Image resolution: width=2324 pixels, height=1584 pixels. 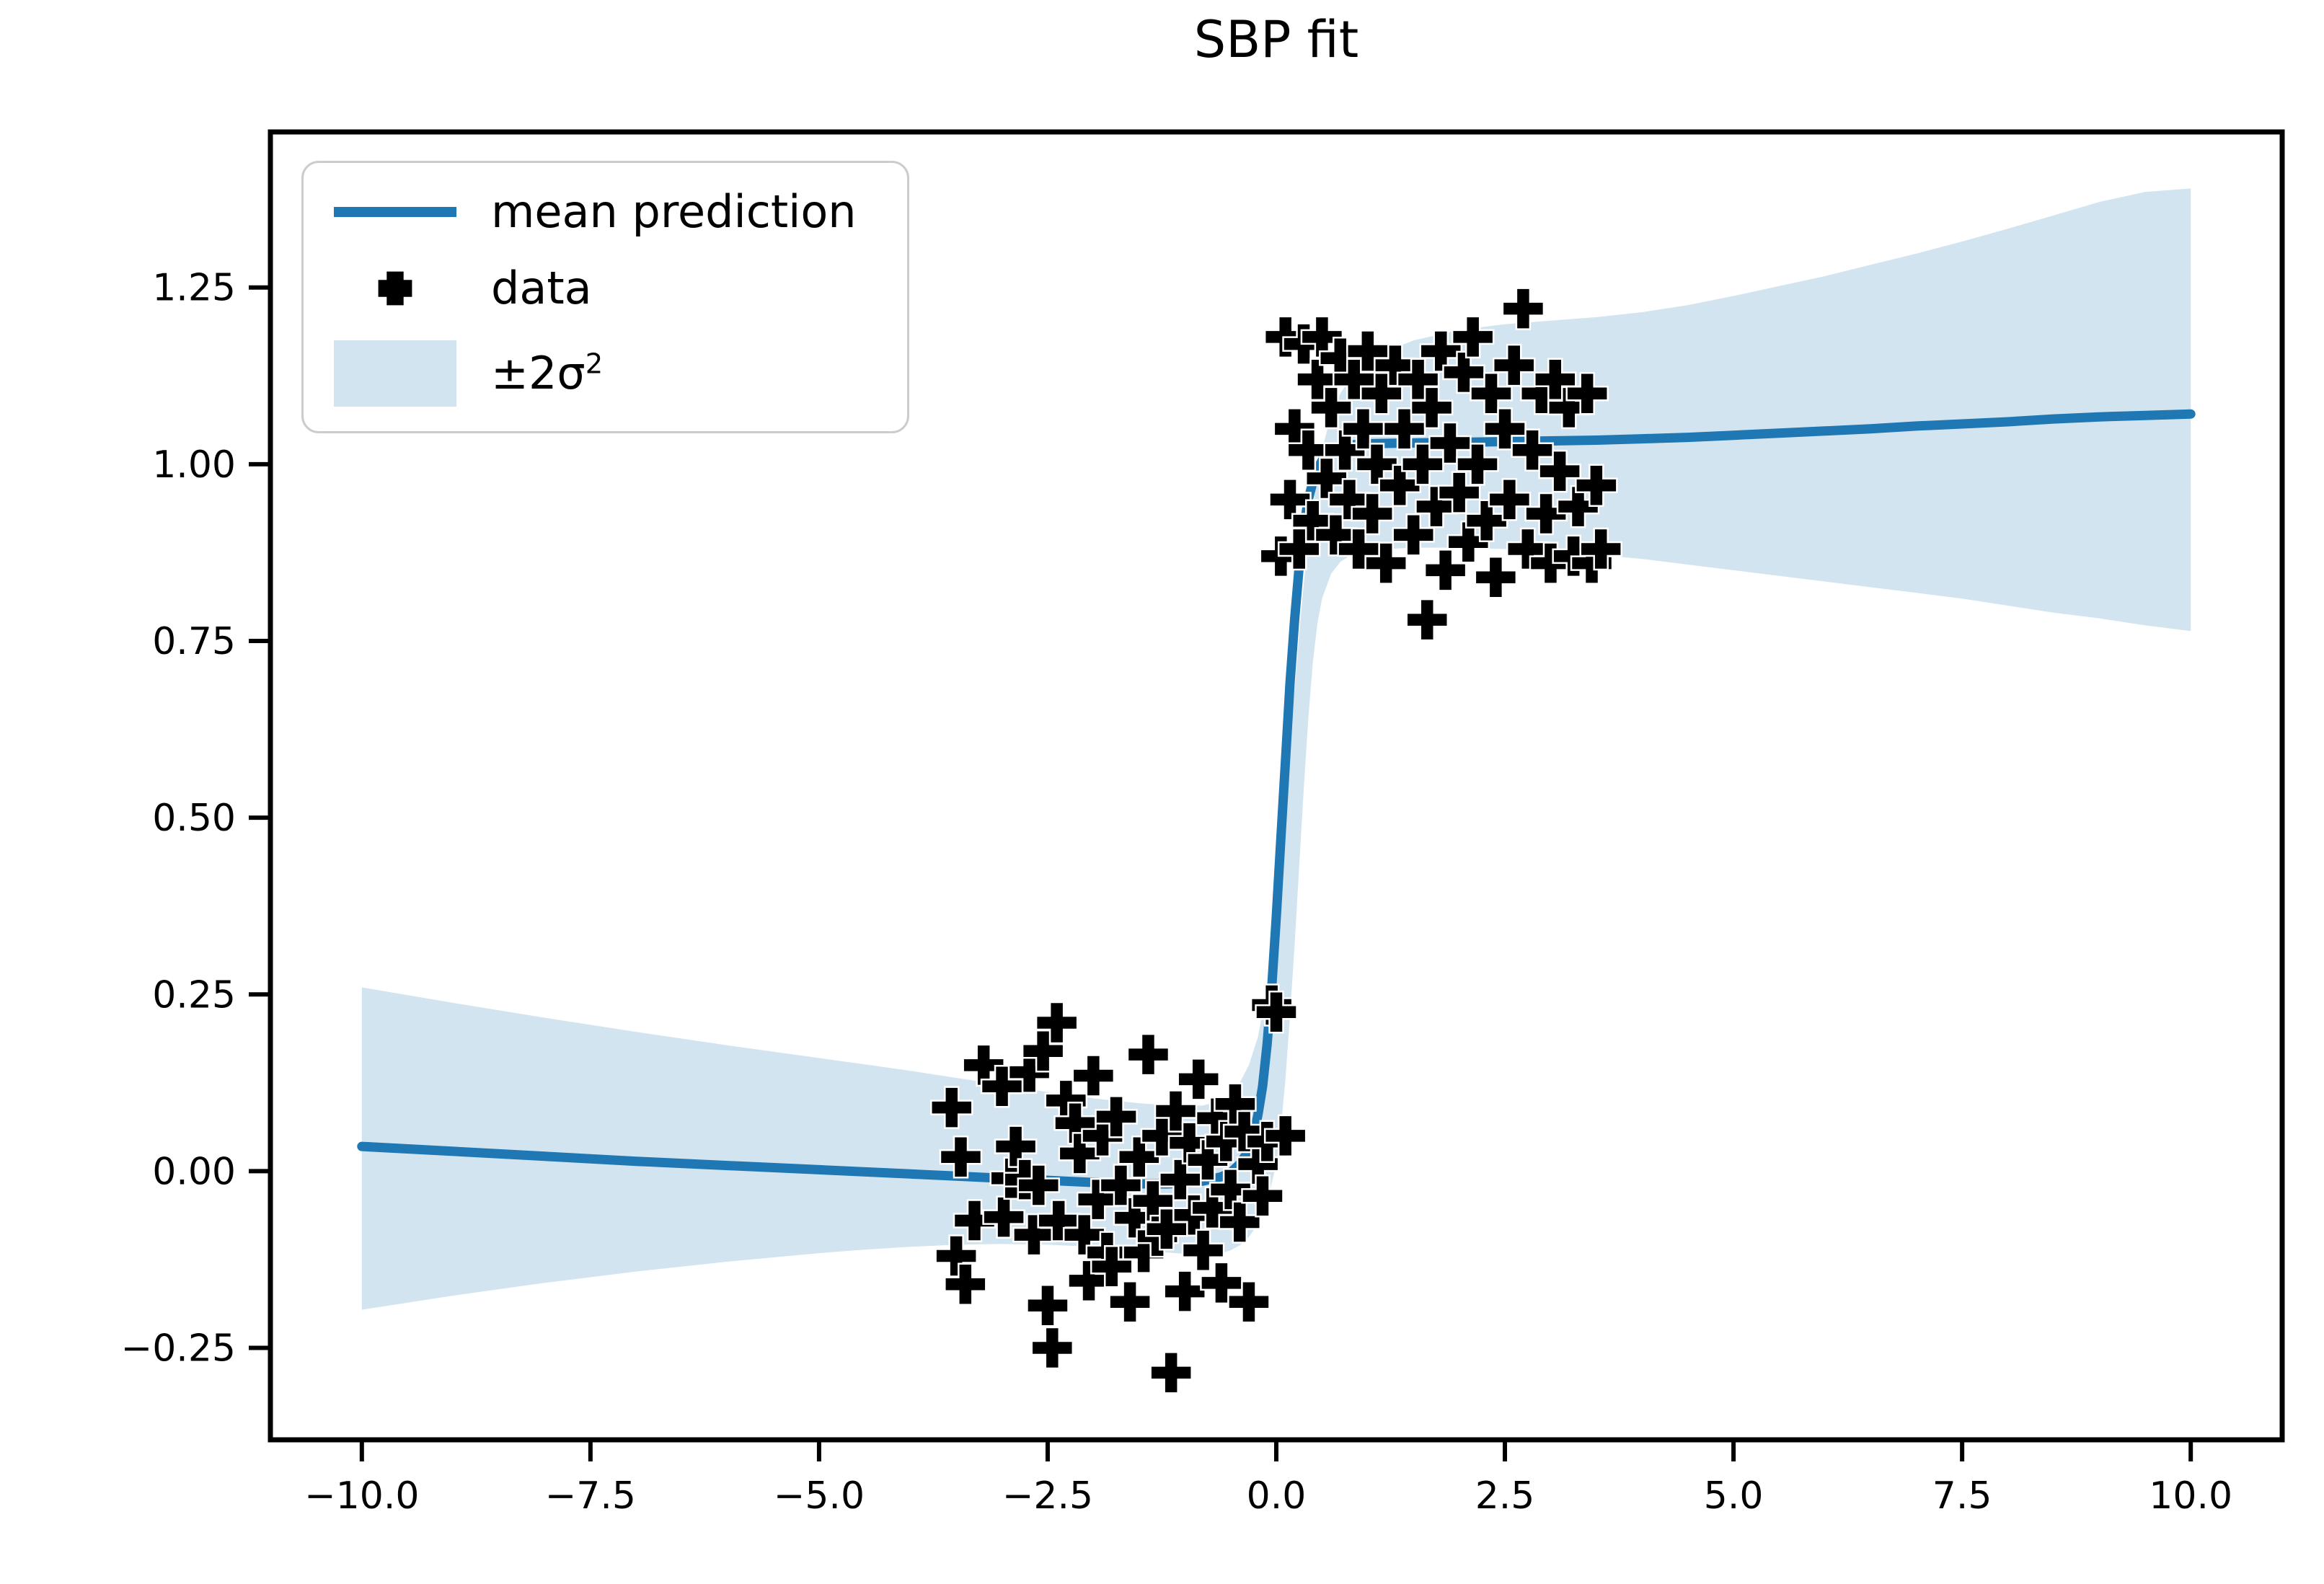 I want to click on legend-item-mean-prediction: mean prediction, so click(x=595, y=211).